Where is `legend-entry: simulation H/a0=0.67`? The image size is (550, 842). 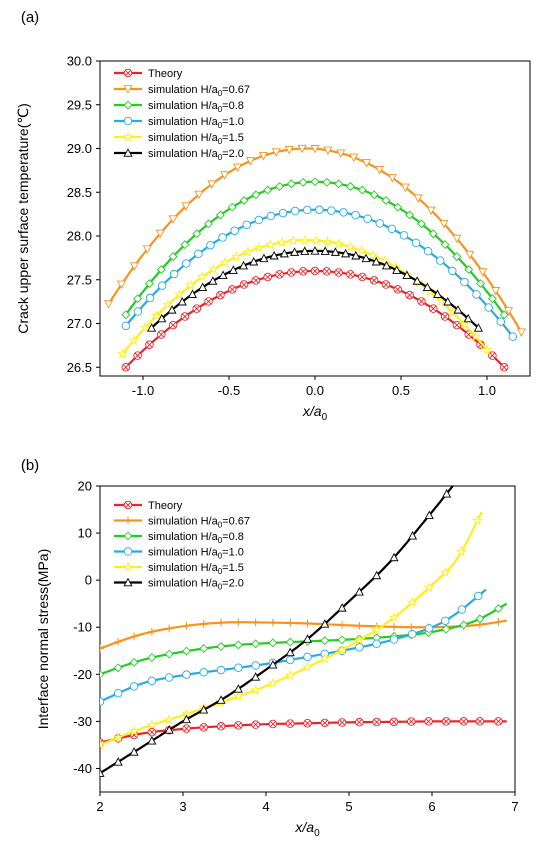 legend-entry: simulation H/a0=0.67 is located at coordinates (199, 91).